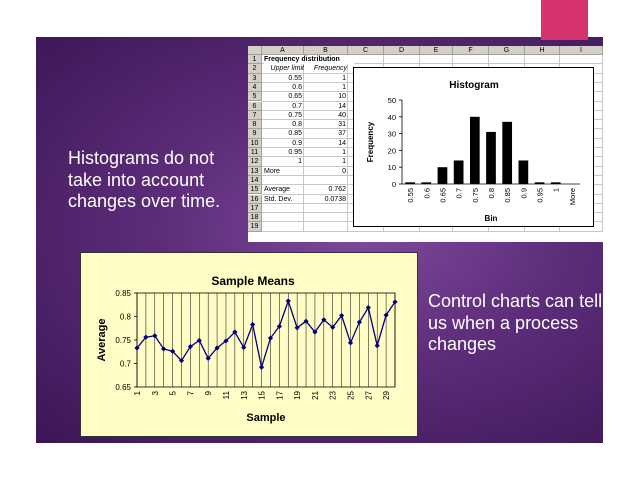 This screenshot has height=478, width=638. I want to click on histogram-y-tick-label: 0, so click(394, 184).